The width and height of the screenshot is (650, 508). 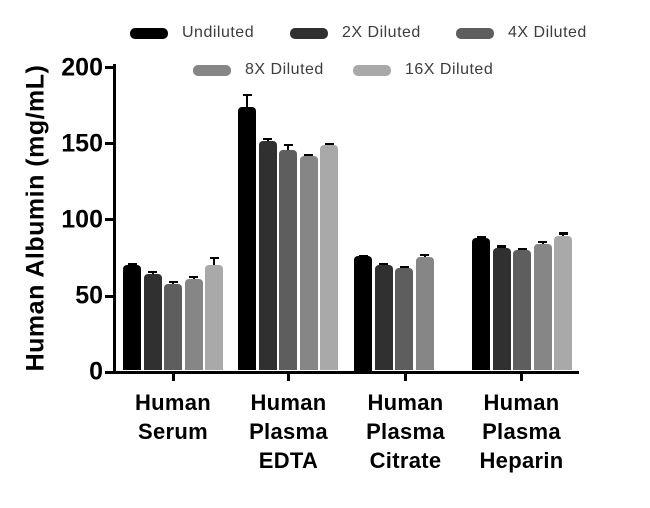 What do you see at coordinates (89, 295) in the screenshot?
I see `y-tick-label: 50` at bounding box center [89, 295].